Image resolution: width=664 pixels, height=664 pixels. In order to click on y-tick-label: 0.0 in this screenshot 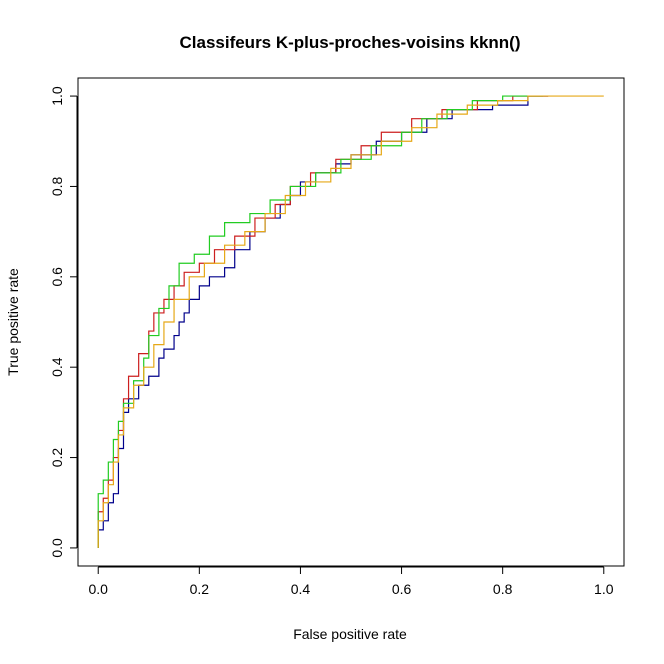, I will do `click(57, 548)`.